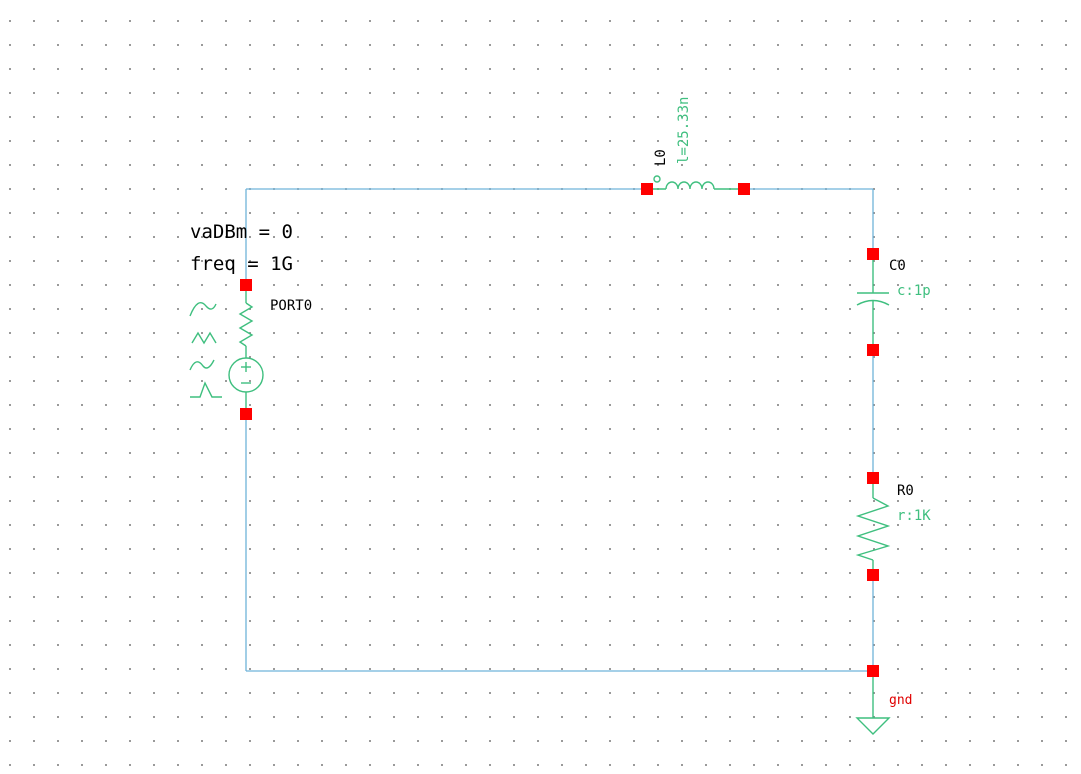 The width and height of the screenshot is (1081, 774). I want to click on capacitor-value: c:1p, so click(914, 291).